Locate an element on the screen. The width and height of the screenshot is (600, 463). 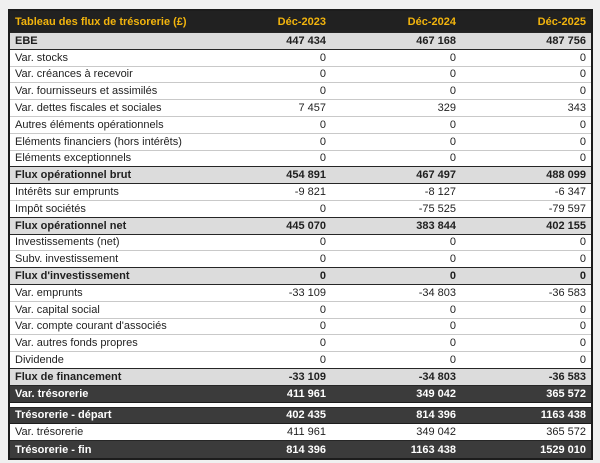
row-value-dec-2025: -6 347 is located at coordinates (570, 192).